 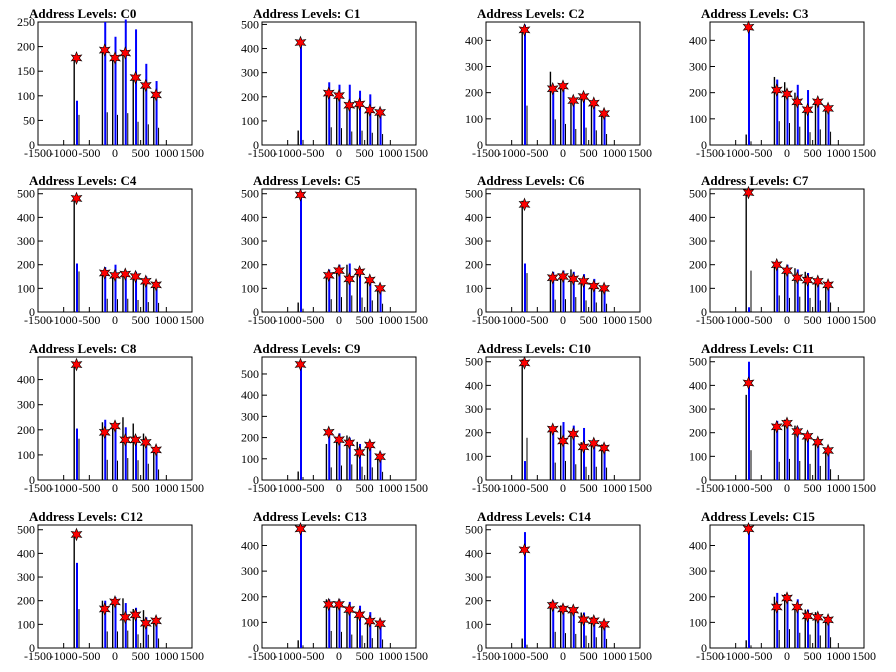 I want to click on y-tick-label: 400, so click(x=698, y=546).